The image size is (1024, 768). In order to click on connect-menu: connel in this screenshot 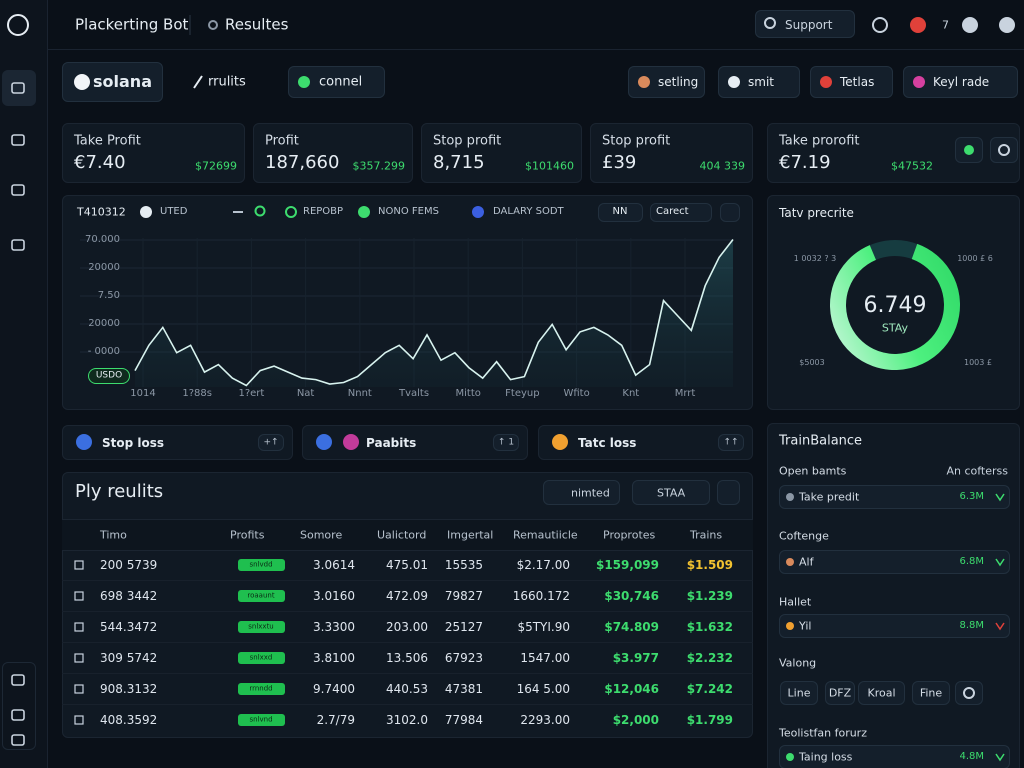, I will do `click(341, 82)`.